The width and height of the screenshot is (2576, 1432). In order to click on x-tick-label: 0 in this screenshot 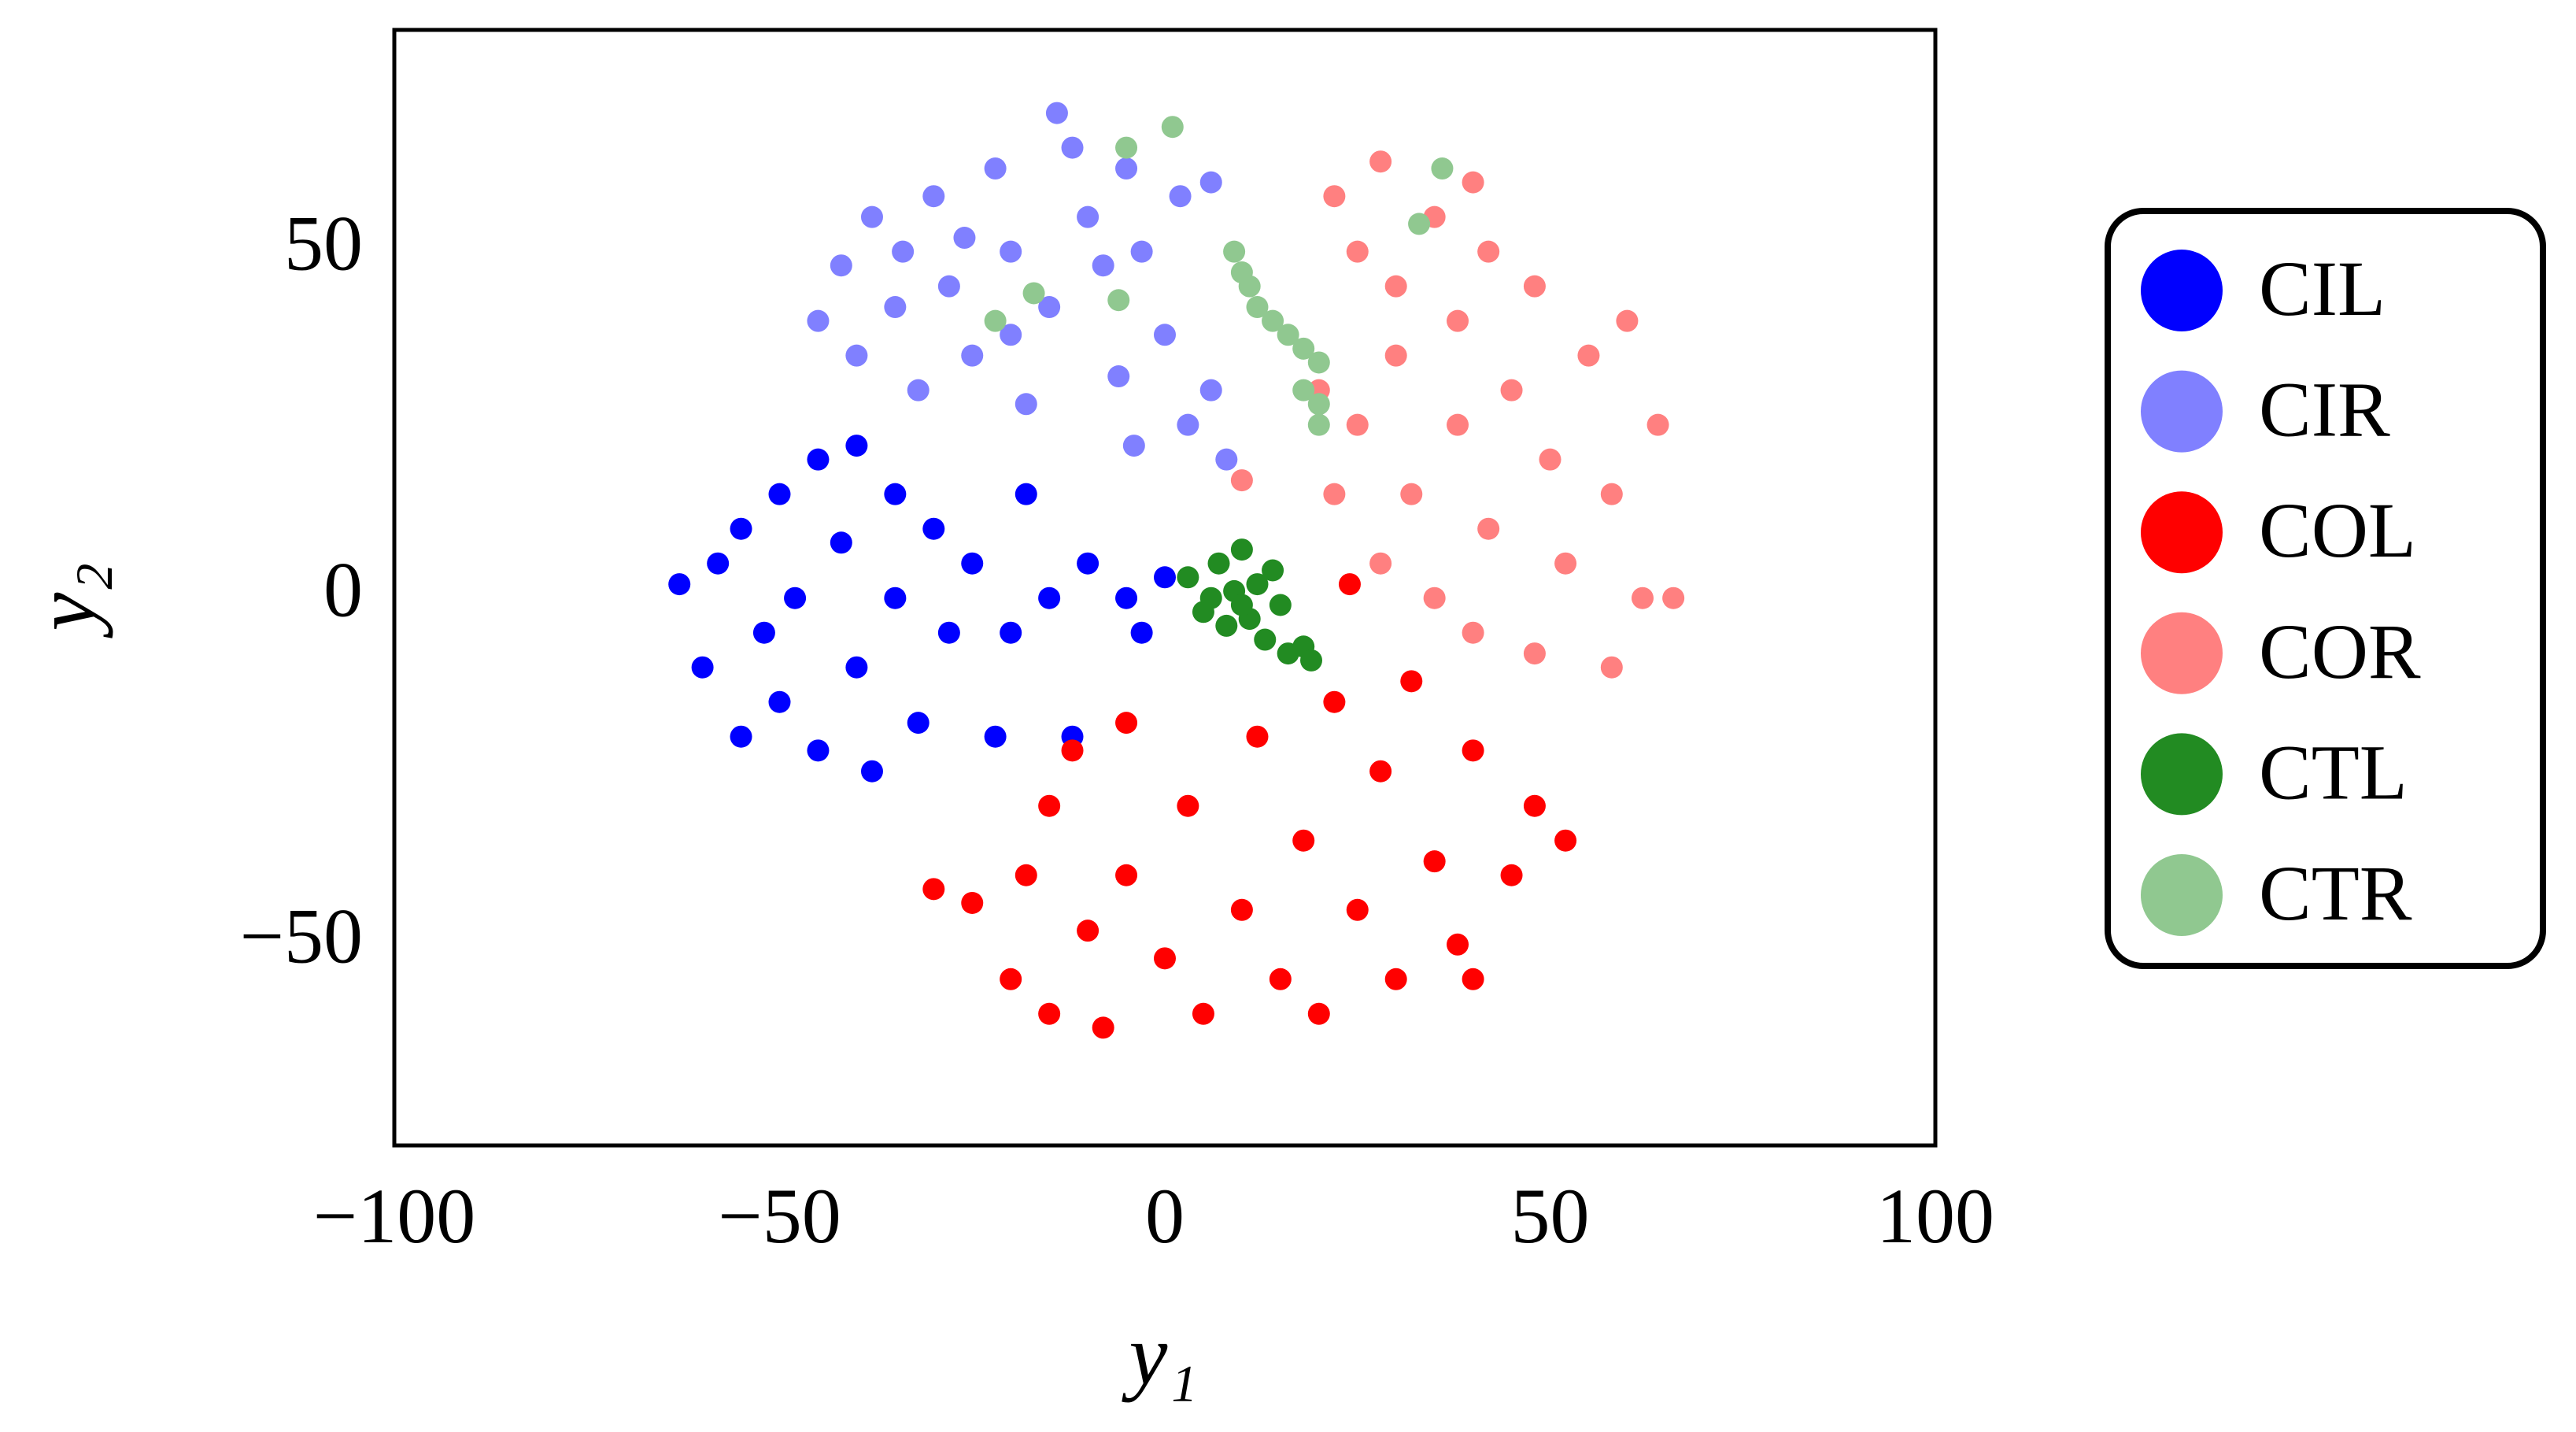, I will do `click(1165, 1216)`.